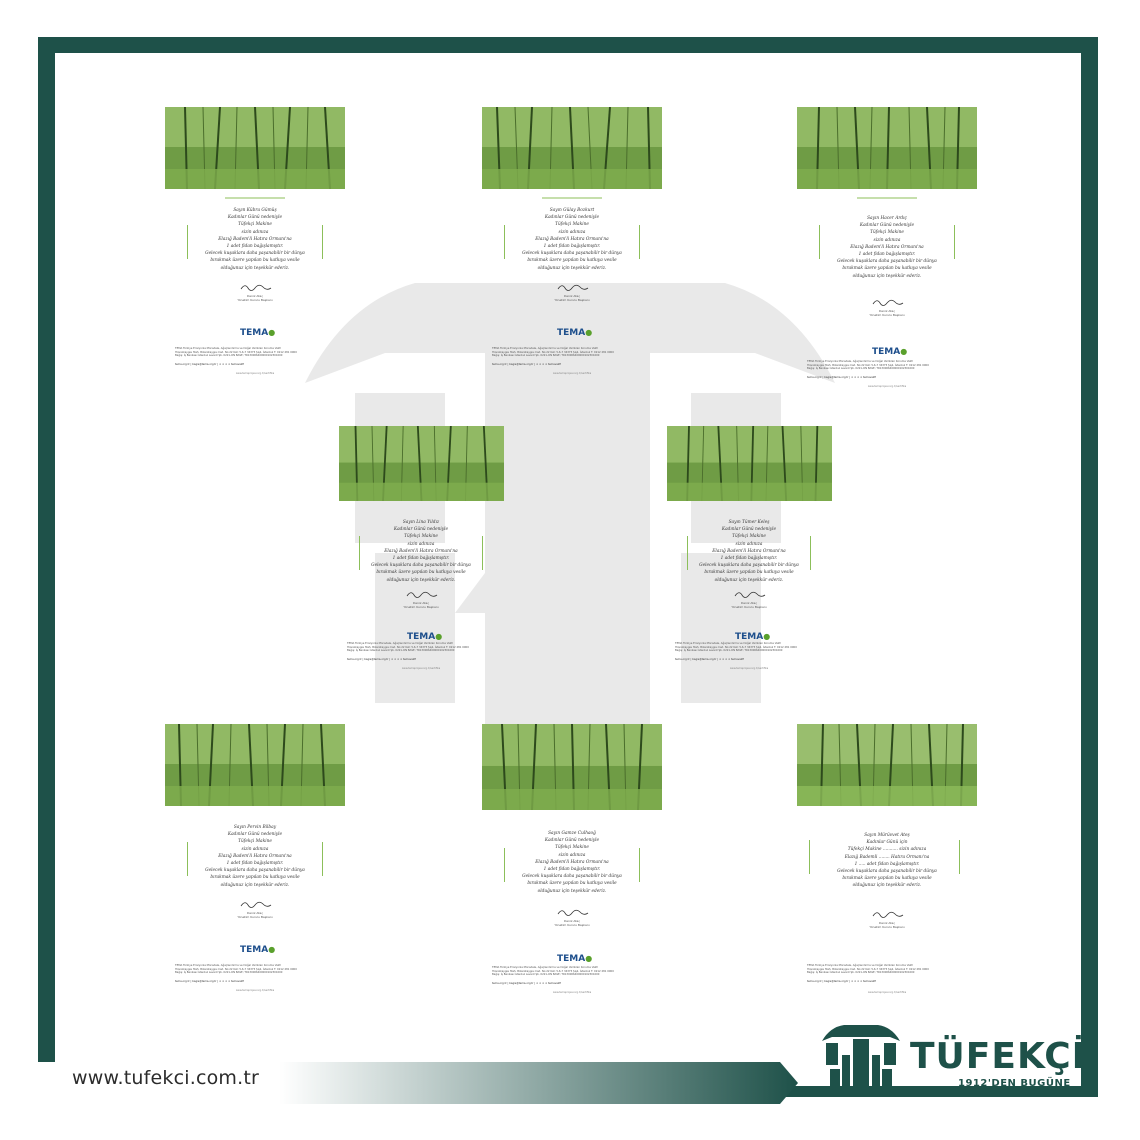  I want to click on ornament-divider, so click(255, 198).